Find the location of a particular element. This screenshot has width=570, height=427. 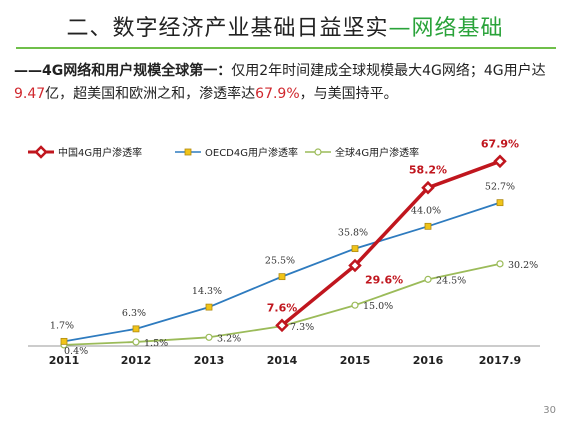

slide-title: 二、数字经济产业基础日益坚实—网络基础 is located at coordinates (285, 26).